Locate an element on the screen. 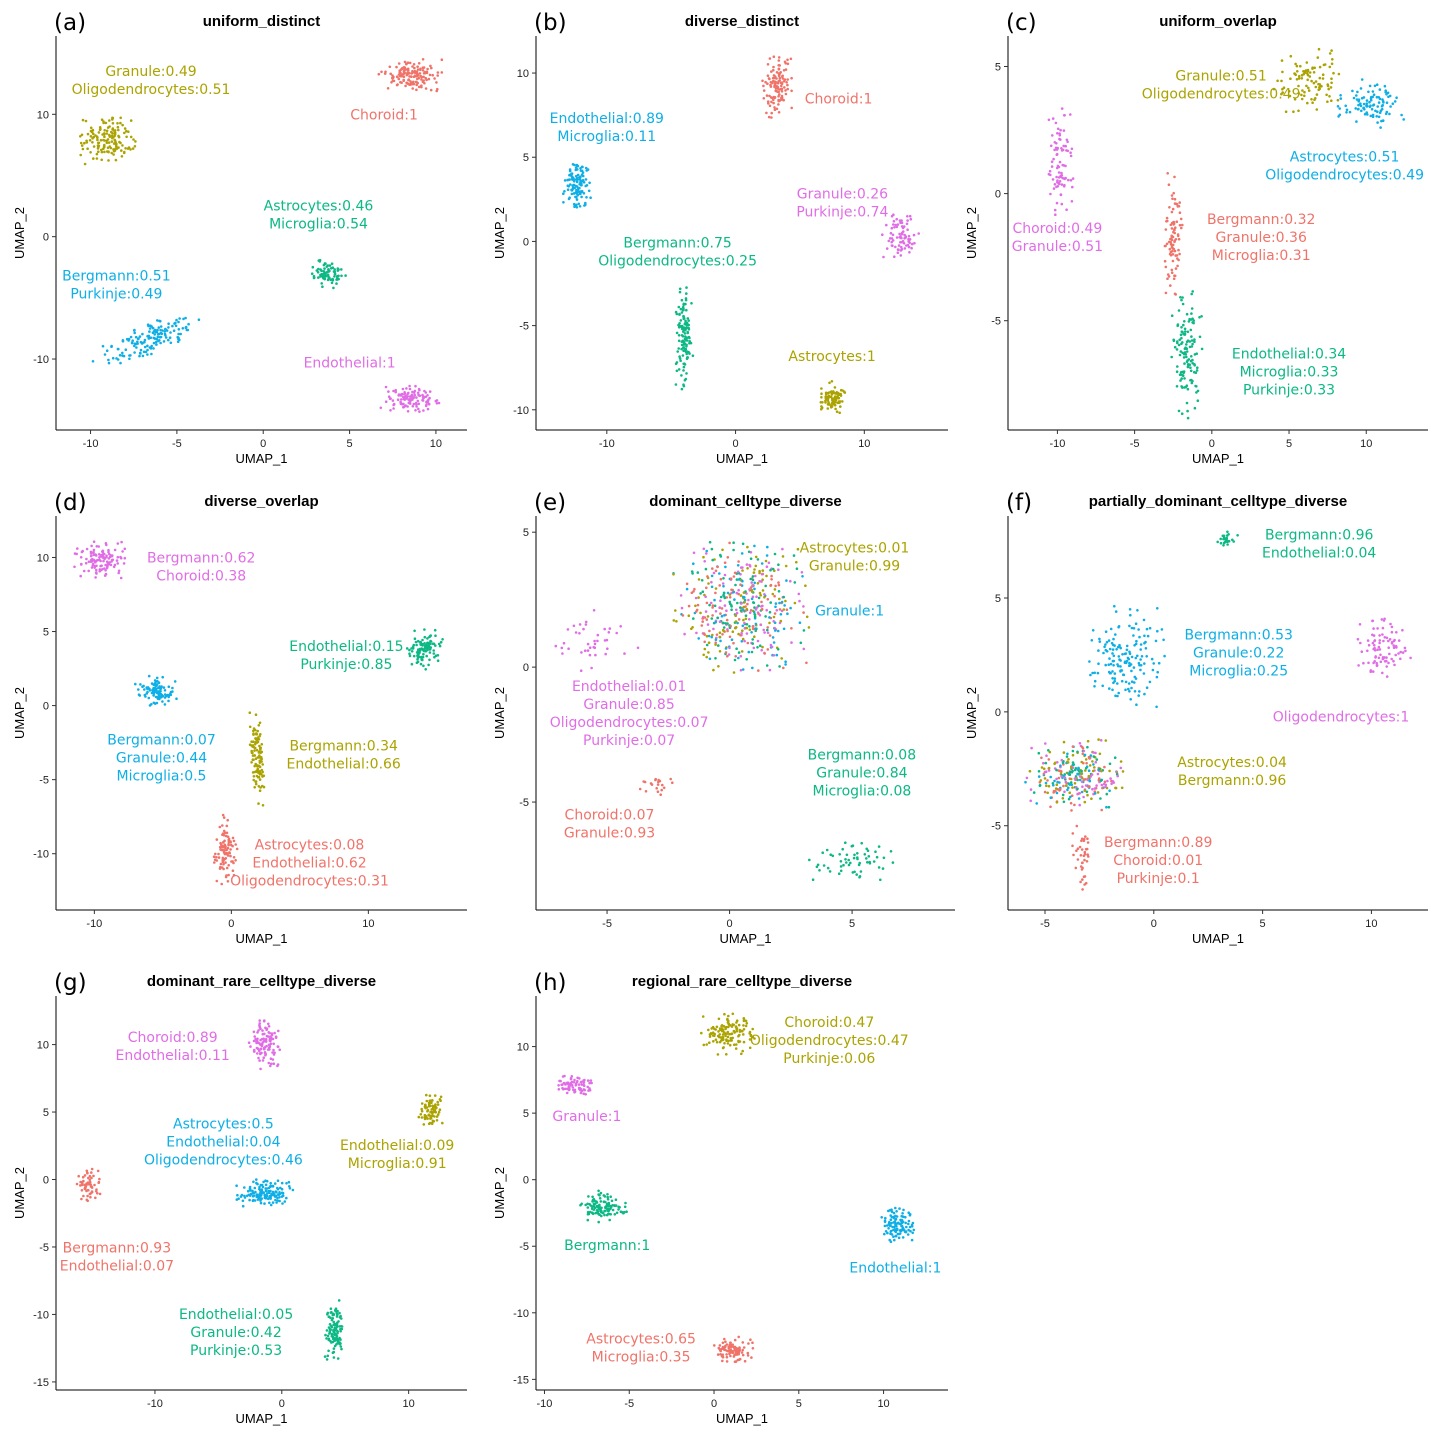 Image resolution: width=1440 pixels, height=1440 pixels. y-tick-label: 10 is located at coordinates (523, 1048).